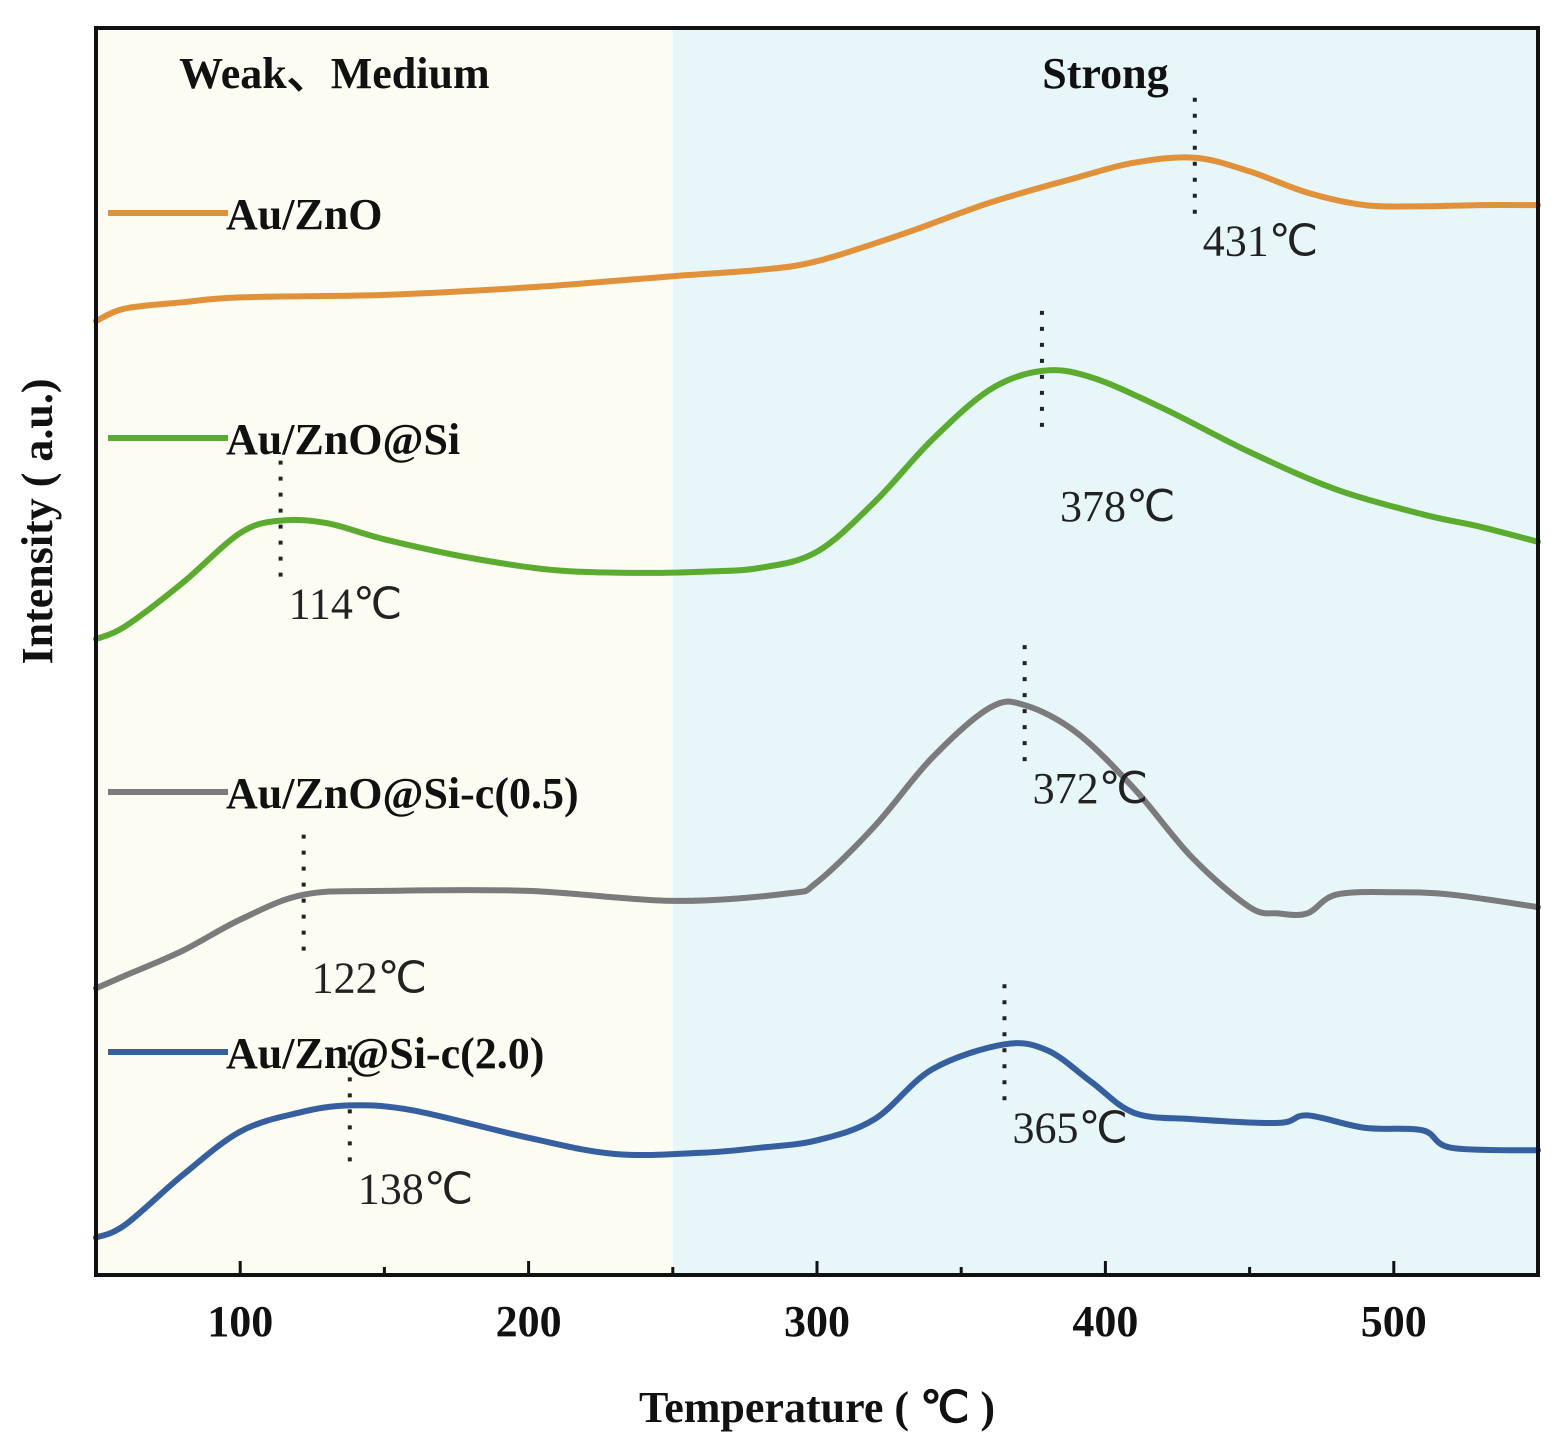 The image size is (1567, 1439). What do you see at coordinates (369, 978) in the screenshot?
I see `peak-label-2-0: 122℃` at bounding box center [369, 978].